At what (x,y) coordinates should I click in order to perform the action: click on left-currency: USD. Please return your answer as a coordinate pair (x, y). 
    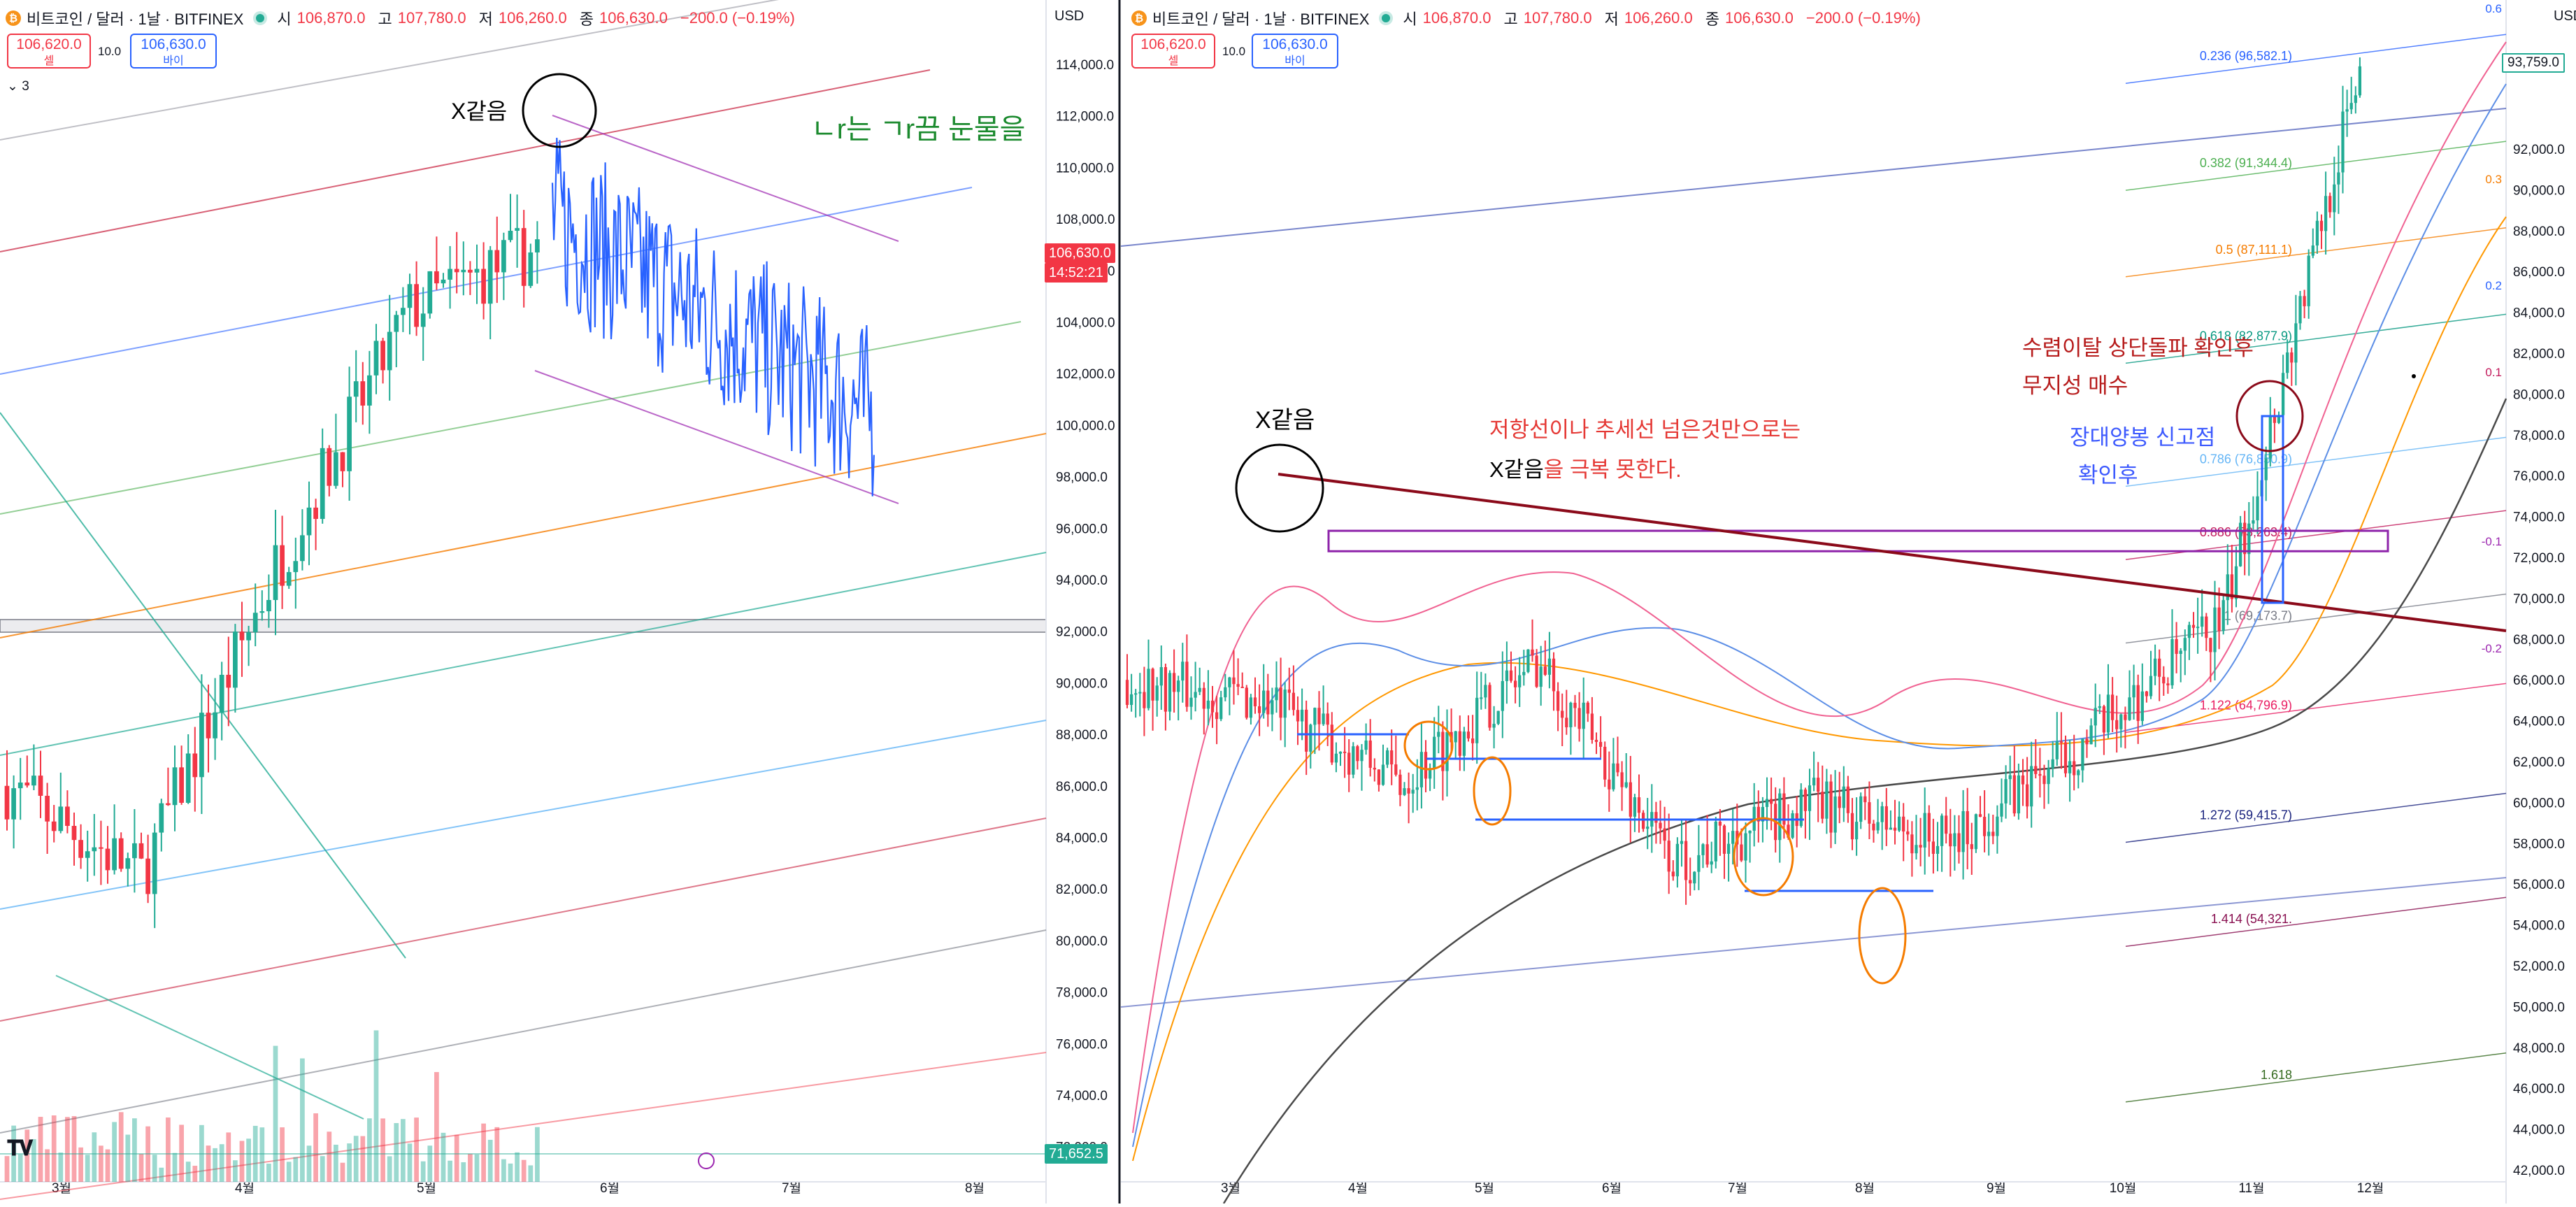
    Looking at the image, I should click on (1069, 16).